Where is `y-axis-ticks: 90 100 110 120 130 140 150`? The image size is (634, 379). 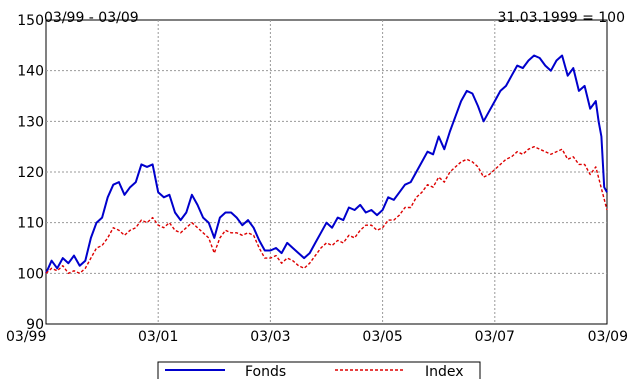
y-axis-ticks: 90 100 110 120 130 140 150 is located at coordinates (30, 173).